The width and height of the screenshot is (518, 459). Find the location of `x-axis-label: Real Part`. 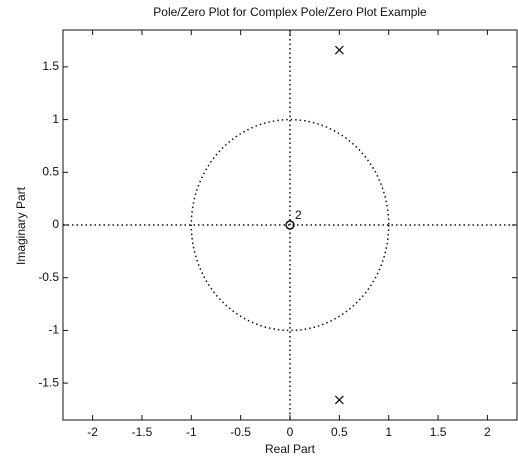

x-axis-label: Real Part is located at coordinates (290, 449).